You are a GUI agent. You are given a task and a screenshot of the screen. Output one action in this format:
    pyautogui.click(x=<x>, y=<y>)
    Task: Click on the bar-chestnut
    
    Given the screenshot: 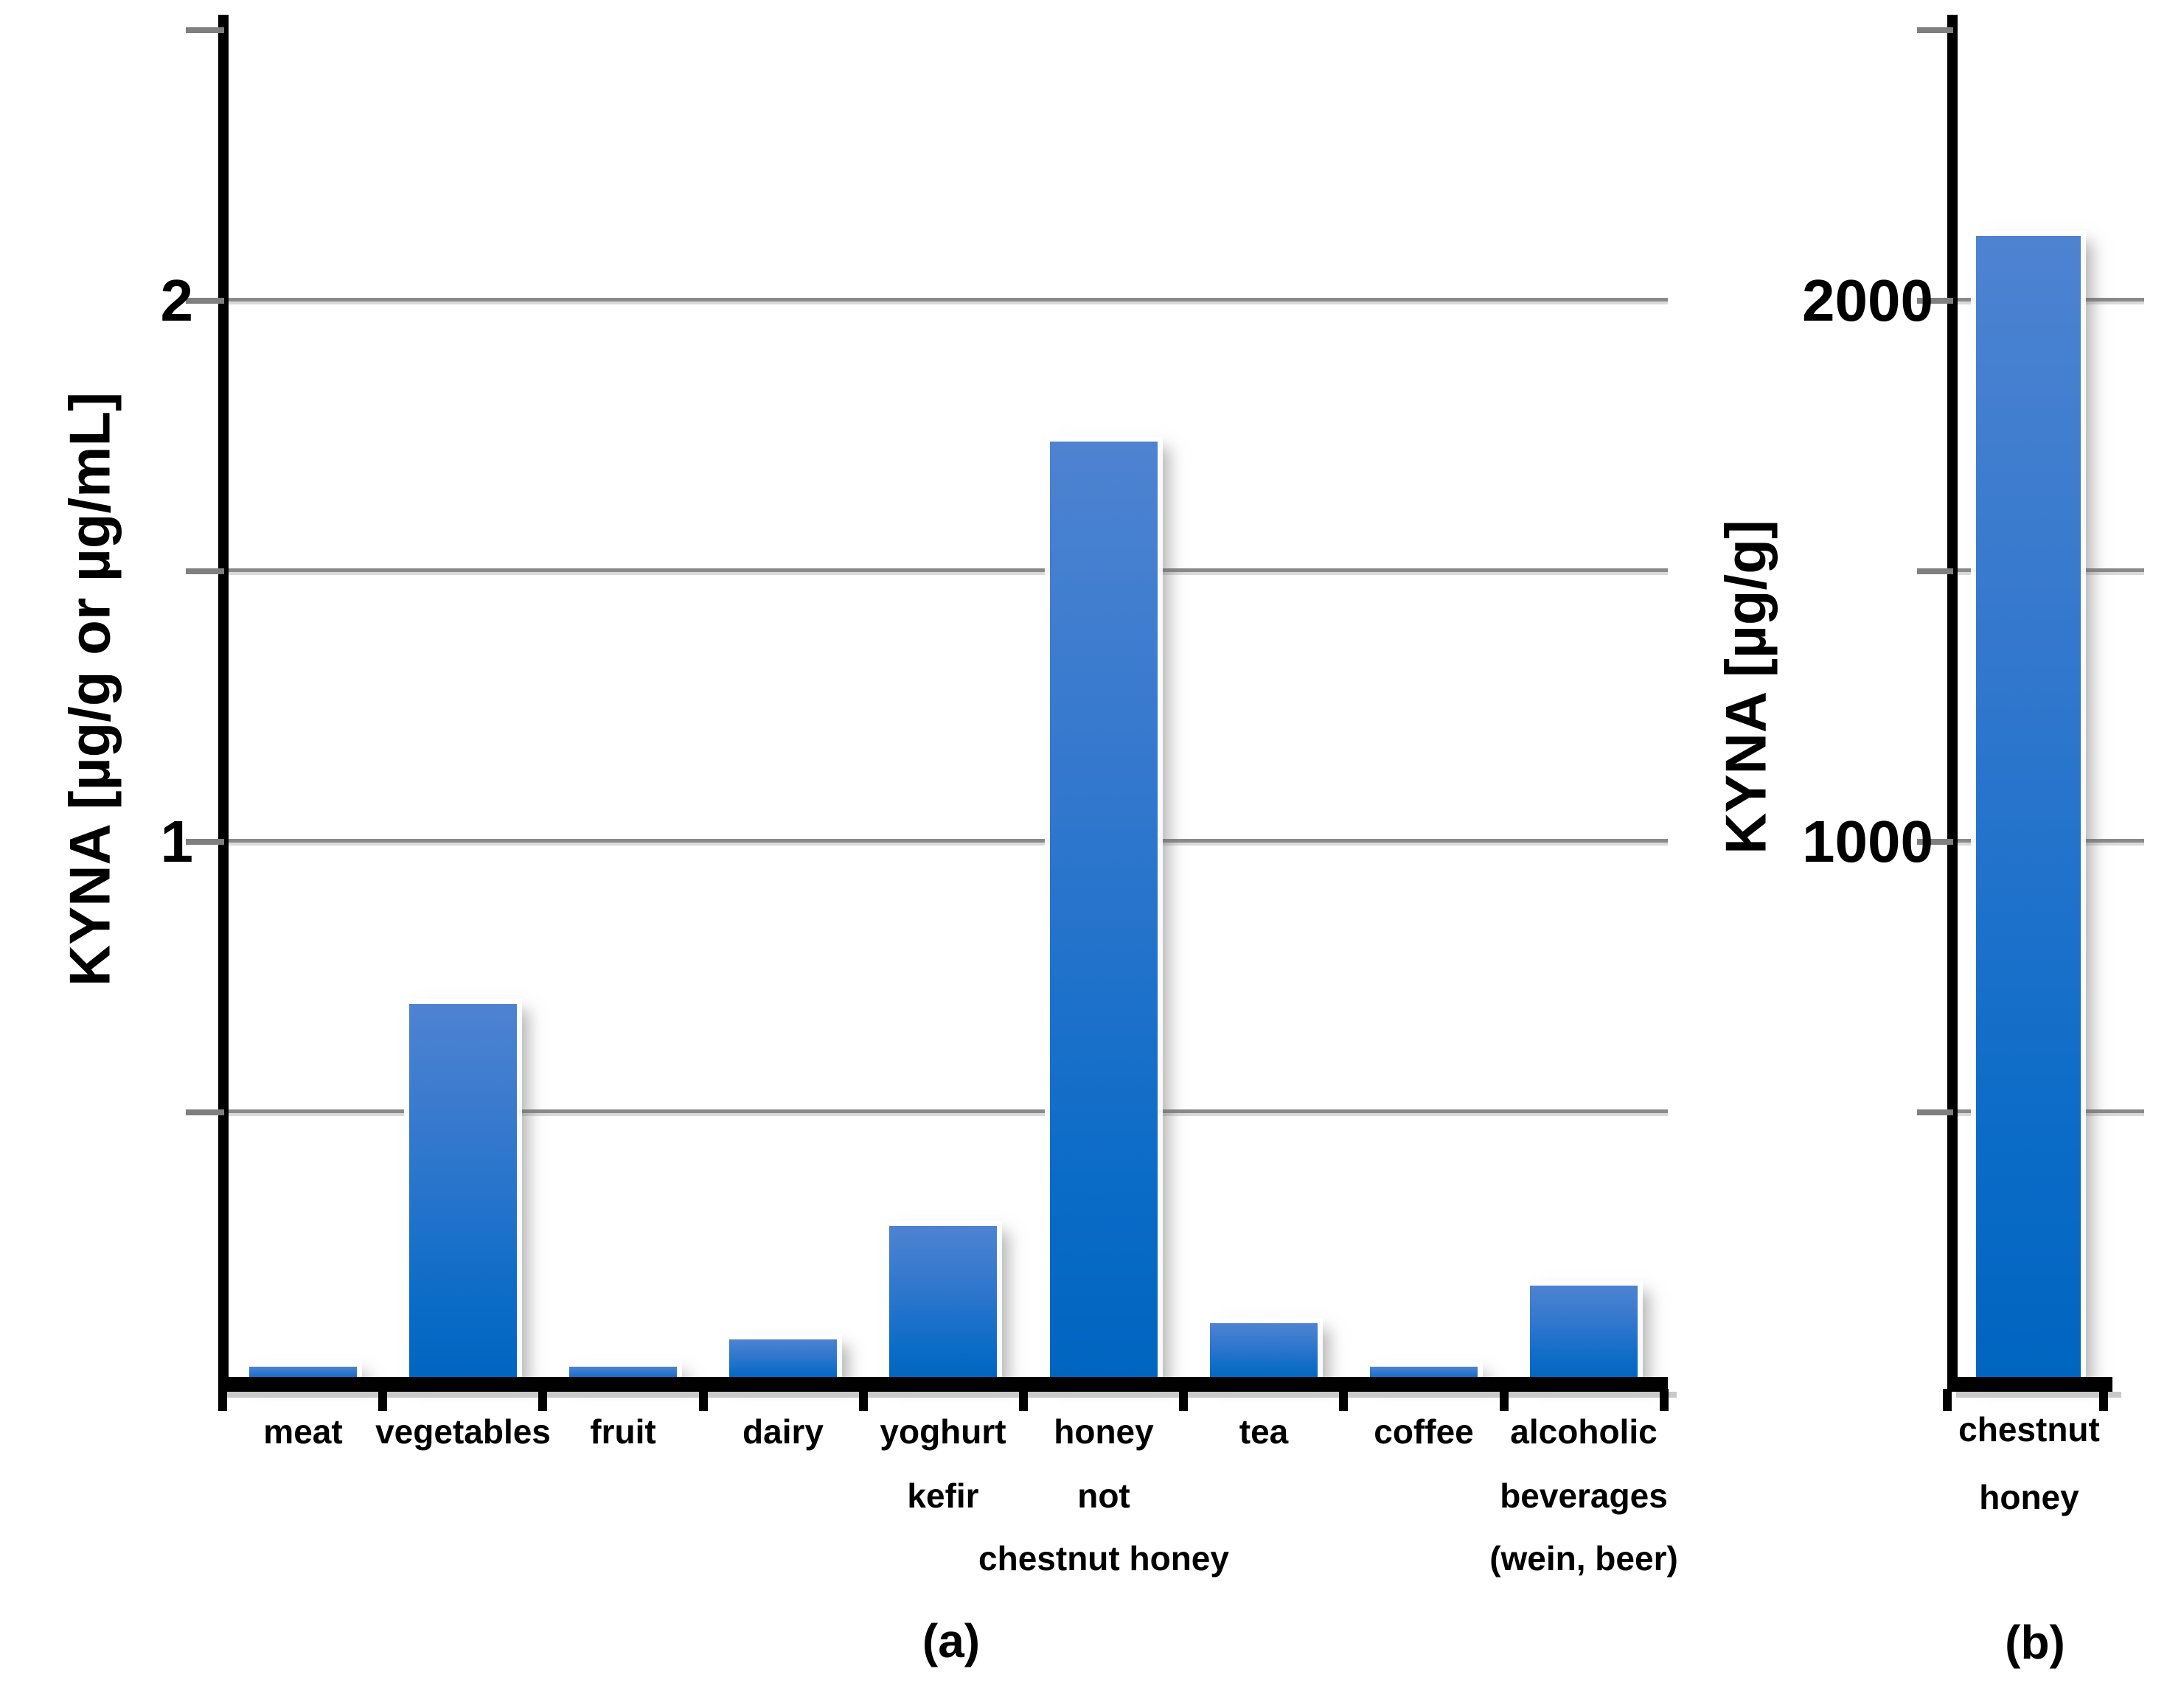 What is the action you would take?
    pyautogui.click(x=2028, y=808)
    